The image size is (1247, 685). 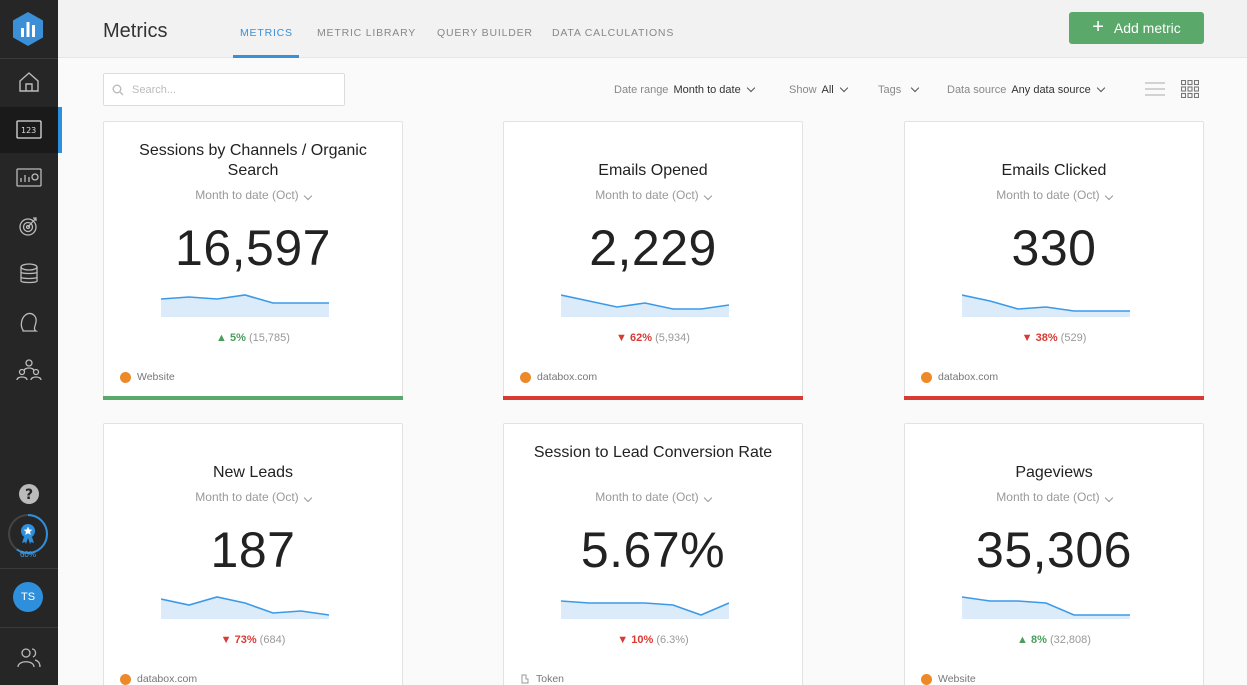 I want to click on data-source-label: Data source, so click(x=977, y=90).